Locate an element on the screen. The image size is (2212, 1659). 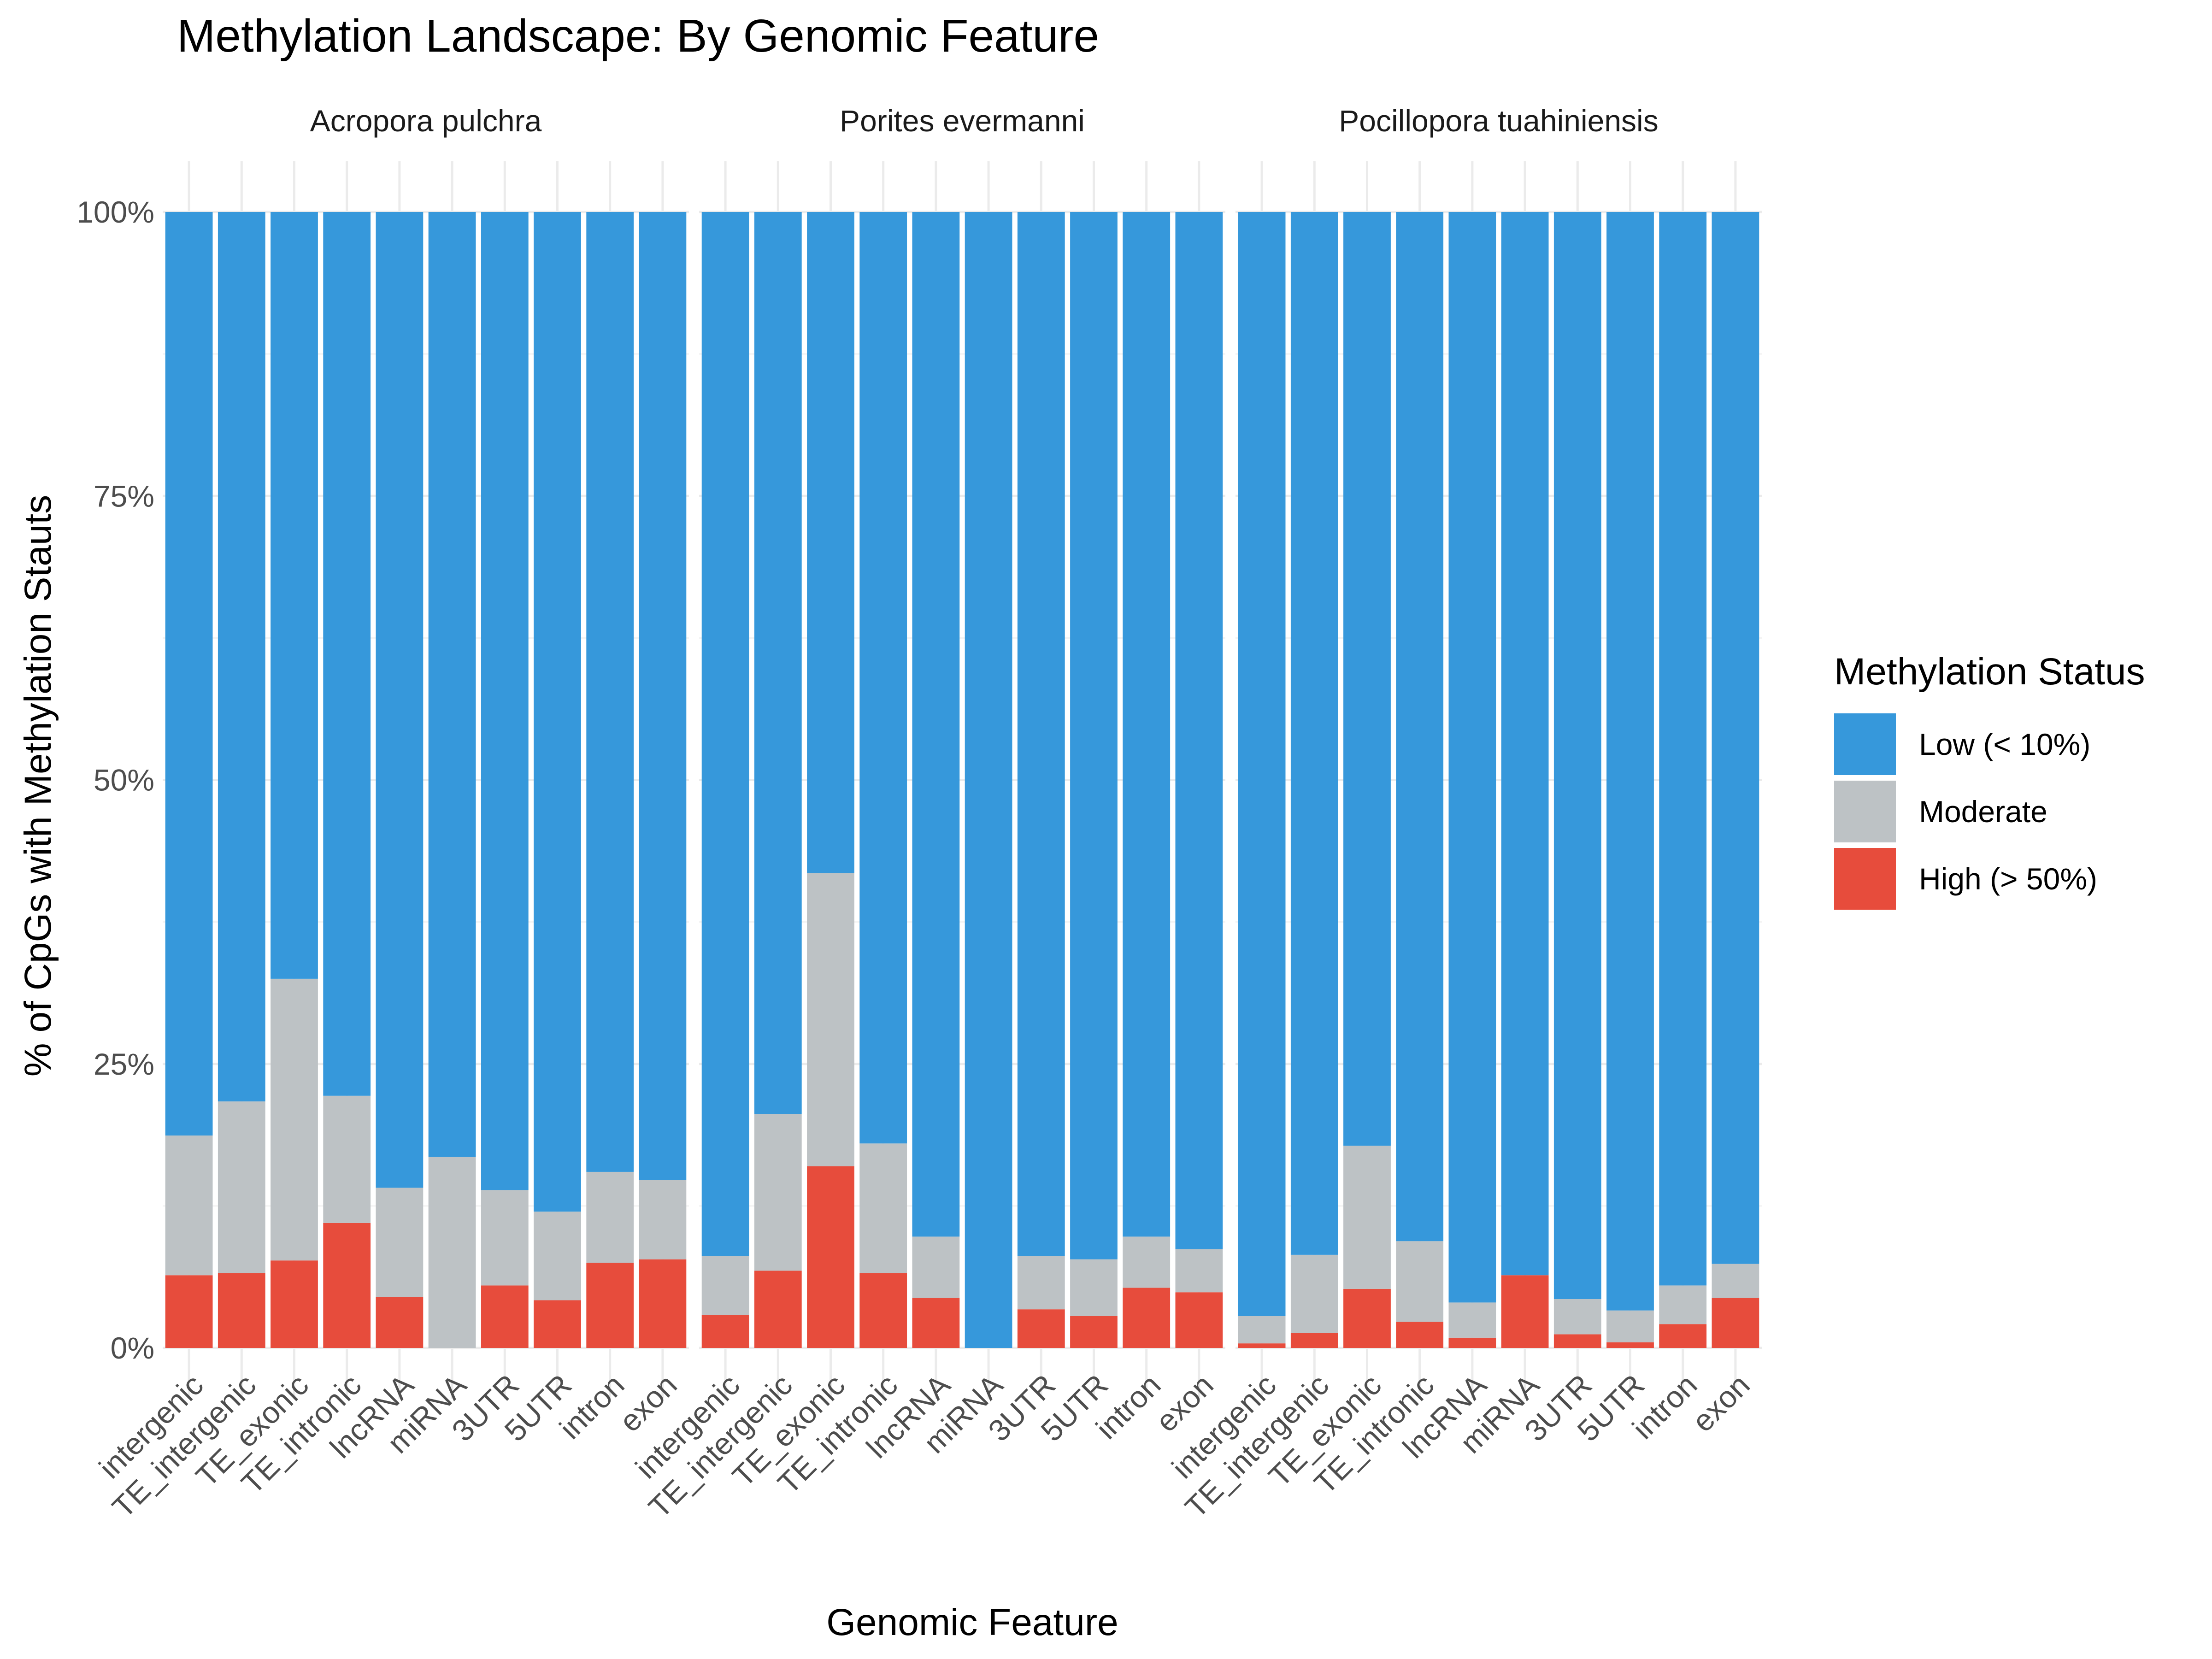
legend-key-moderate is located at coordinates (1865, 811).